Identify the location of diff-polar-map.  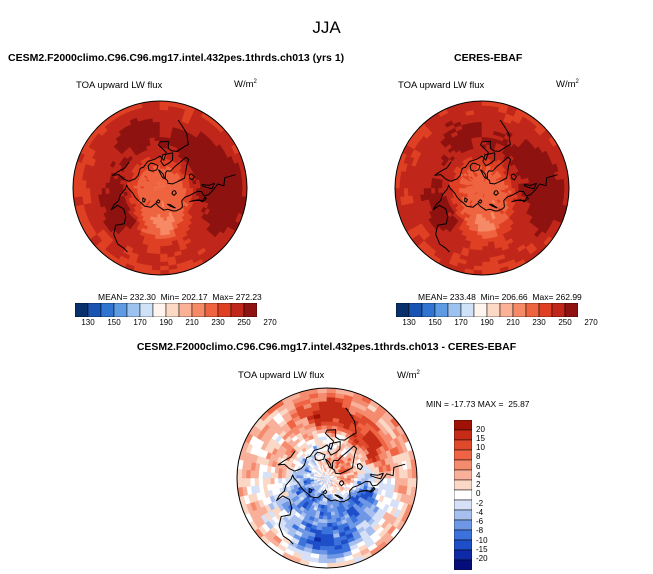
(327, 478).